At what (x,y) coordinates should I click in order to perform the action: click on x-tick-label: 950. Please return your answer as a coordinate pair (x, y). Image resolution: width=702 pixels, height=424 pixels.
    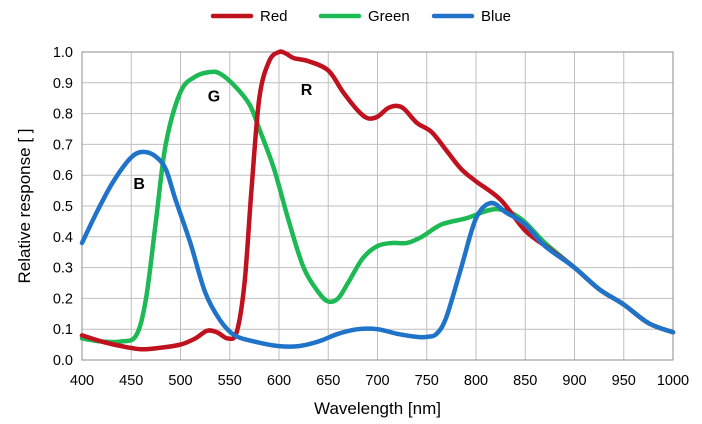
    Looking at the image, I should click on (624, 381).